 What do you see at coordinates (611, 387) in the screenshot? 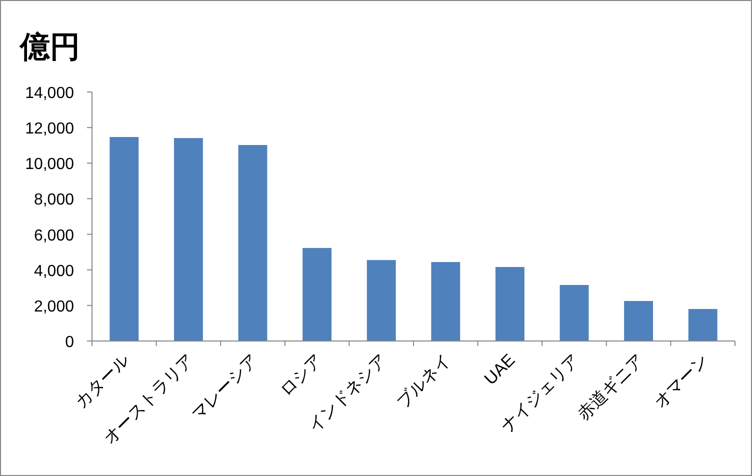
I see `x-tick-label: 赤道ギニア` at bounding box center [611, 387].